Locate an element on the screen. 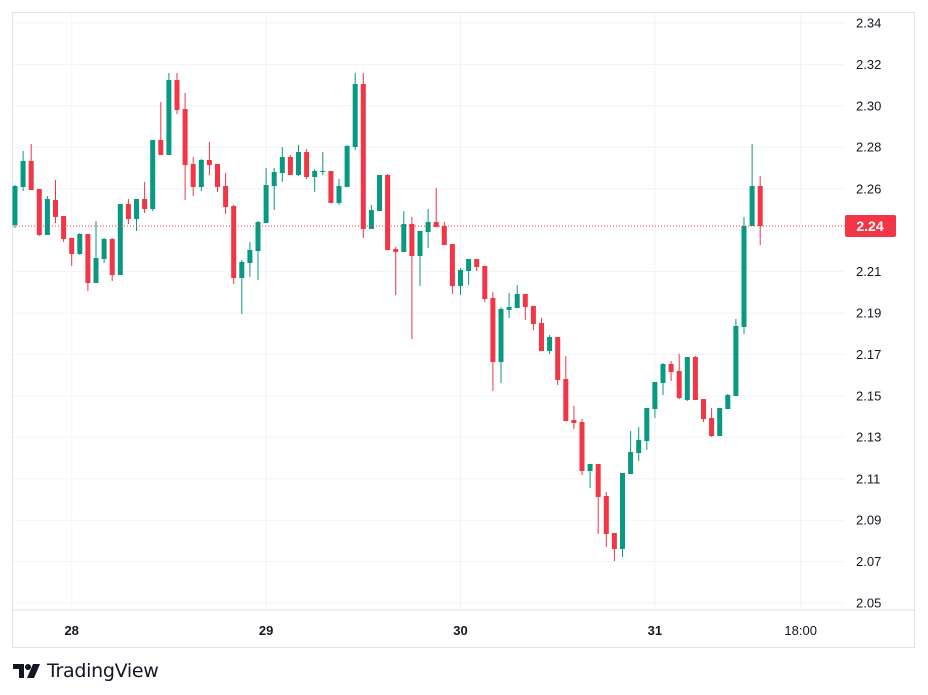 This screenshot has height=695, width=928. price-tick-label: 2.15 is located at coordinates (868, 395).